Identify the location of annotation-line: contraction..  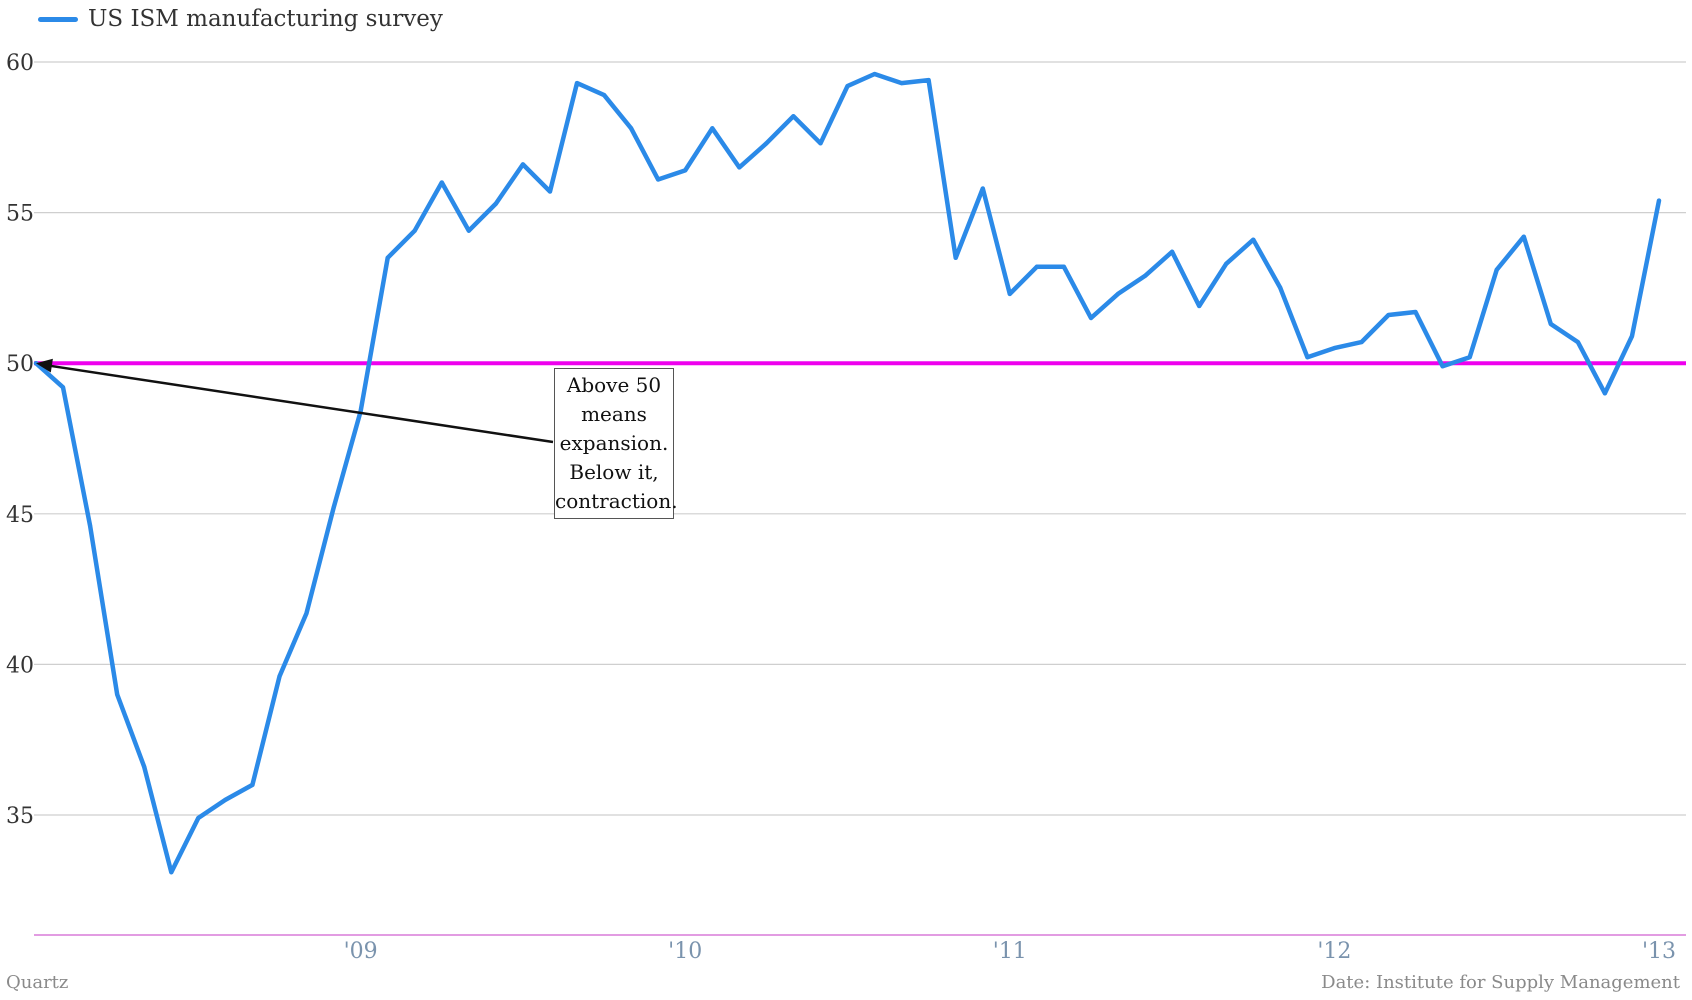
(616, 501).